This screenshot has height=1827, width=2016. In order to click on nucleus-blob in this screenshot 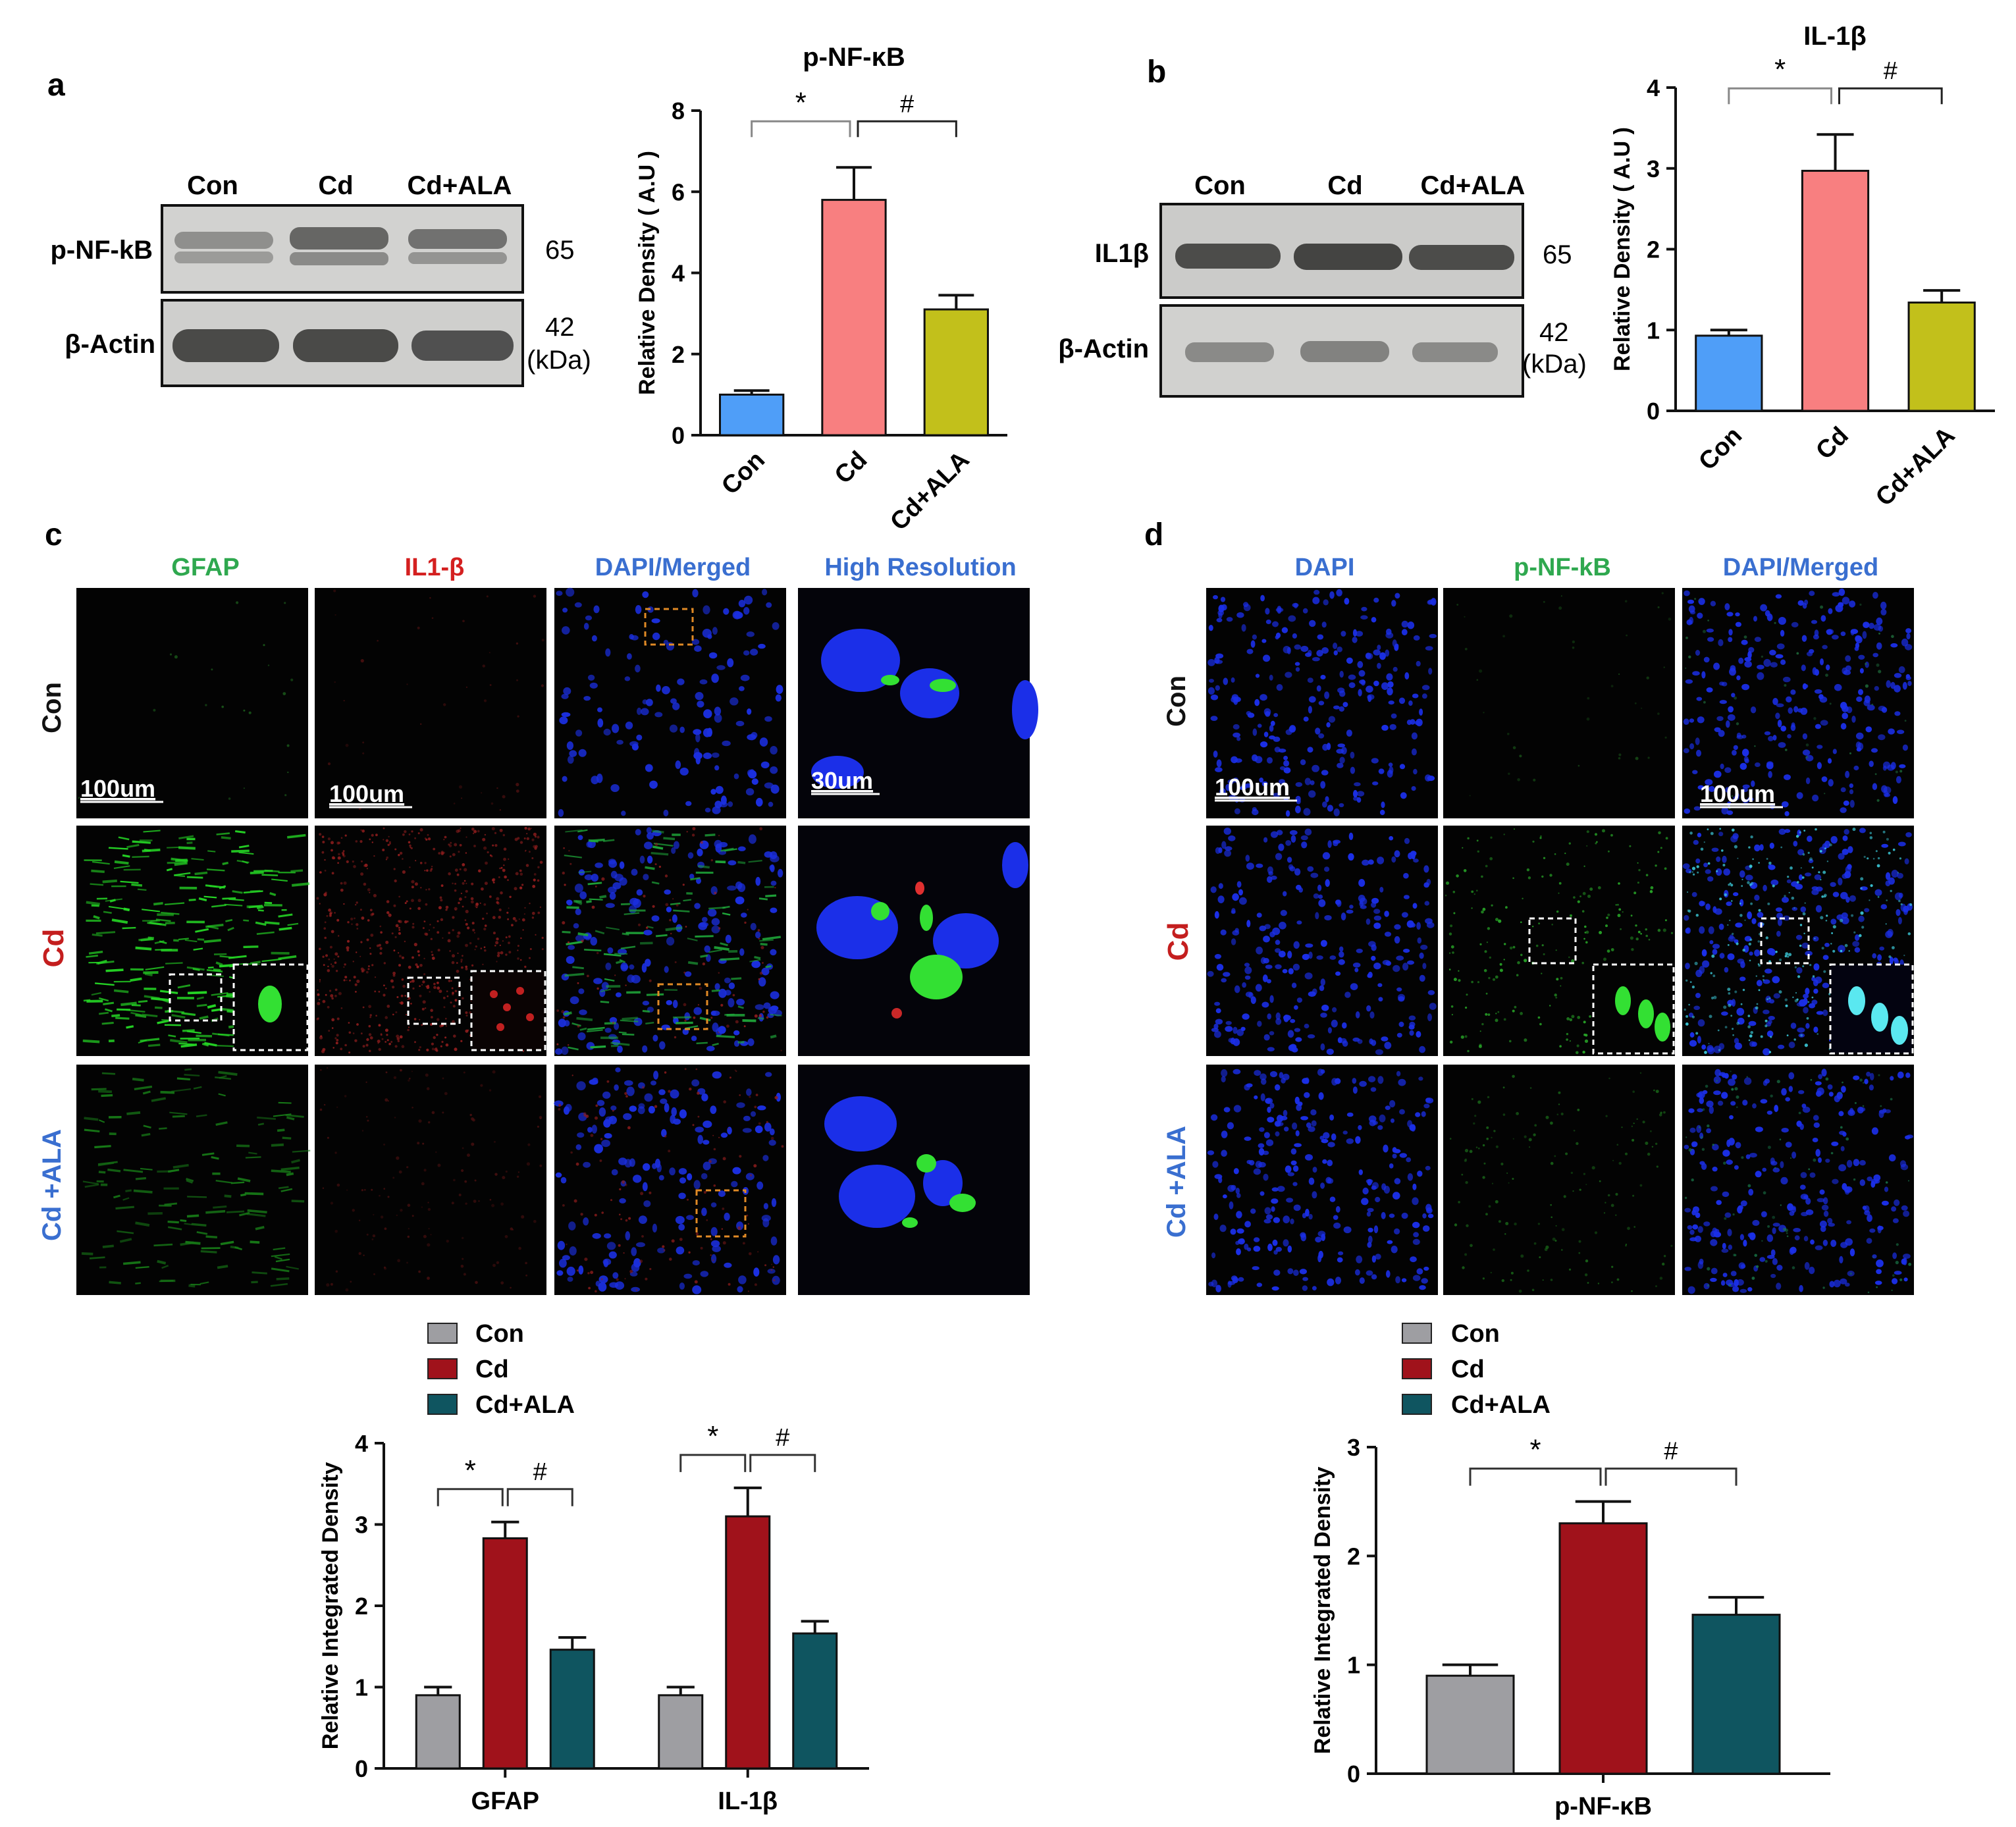, I will do `click(837, 773)`.